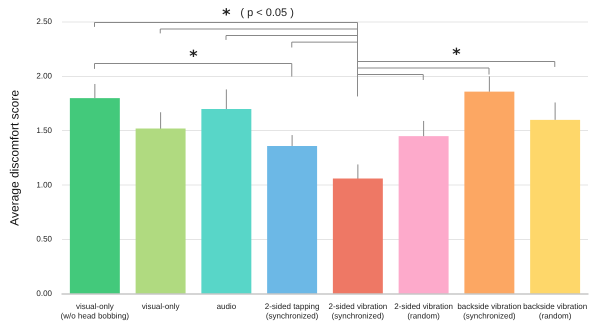  I want to click on y-axis-title: Average discomfort score, so click(15, 158).